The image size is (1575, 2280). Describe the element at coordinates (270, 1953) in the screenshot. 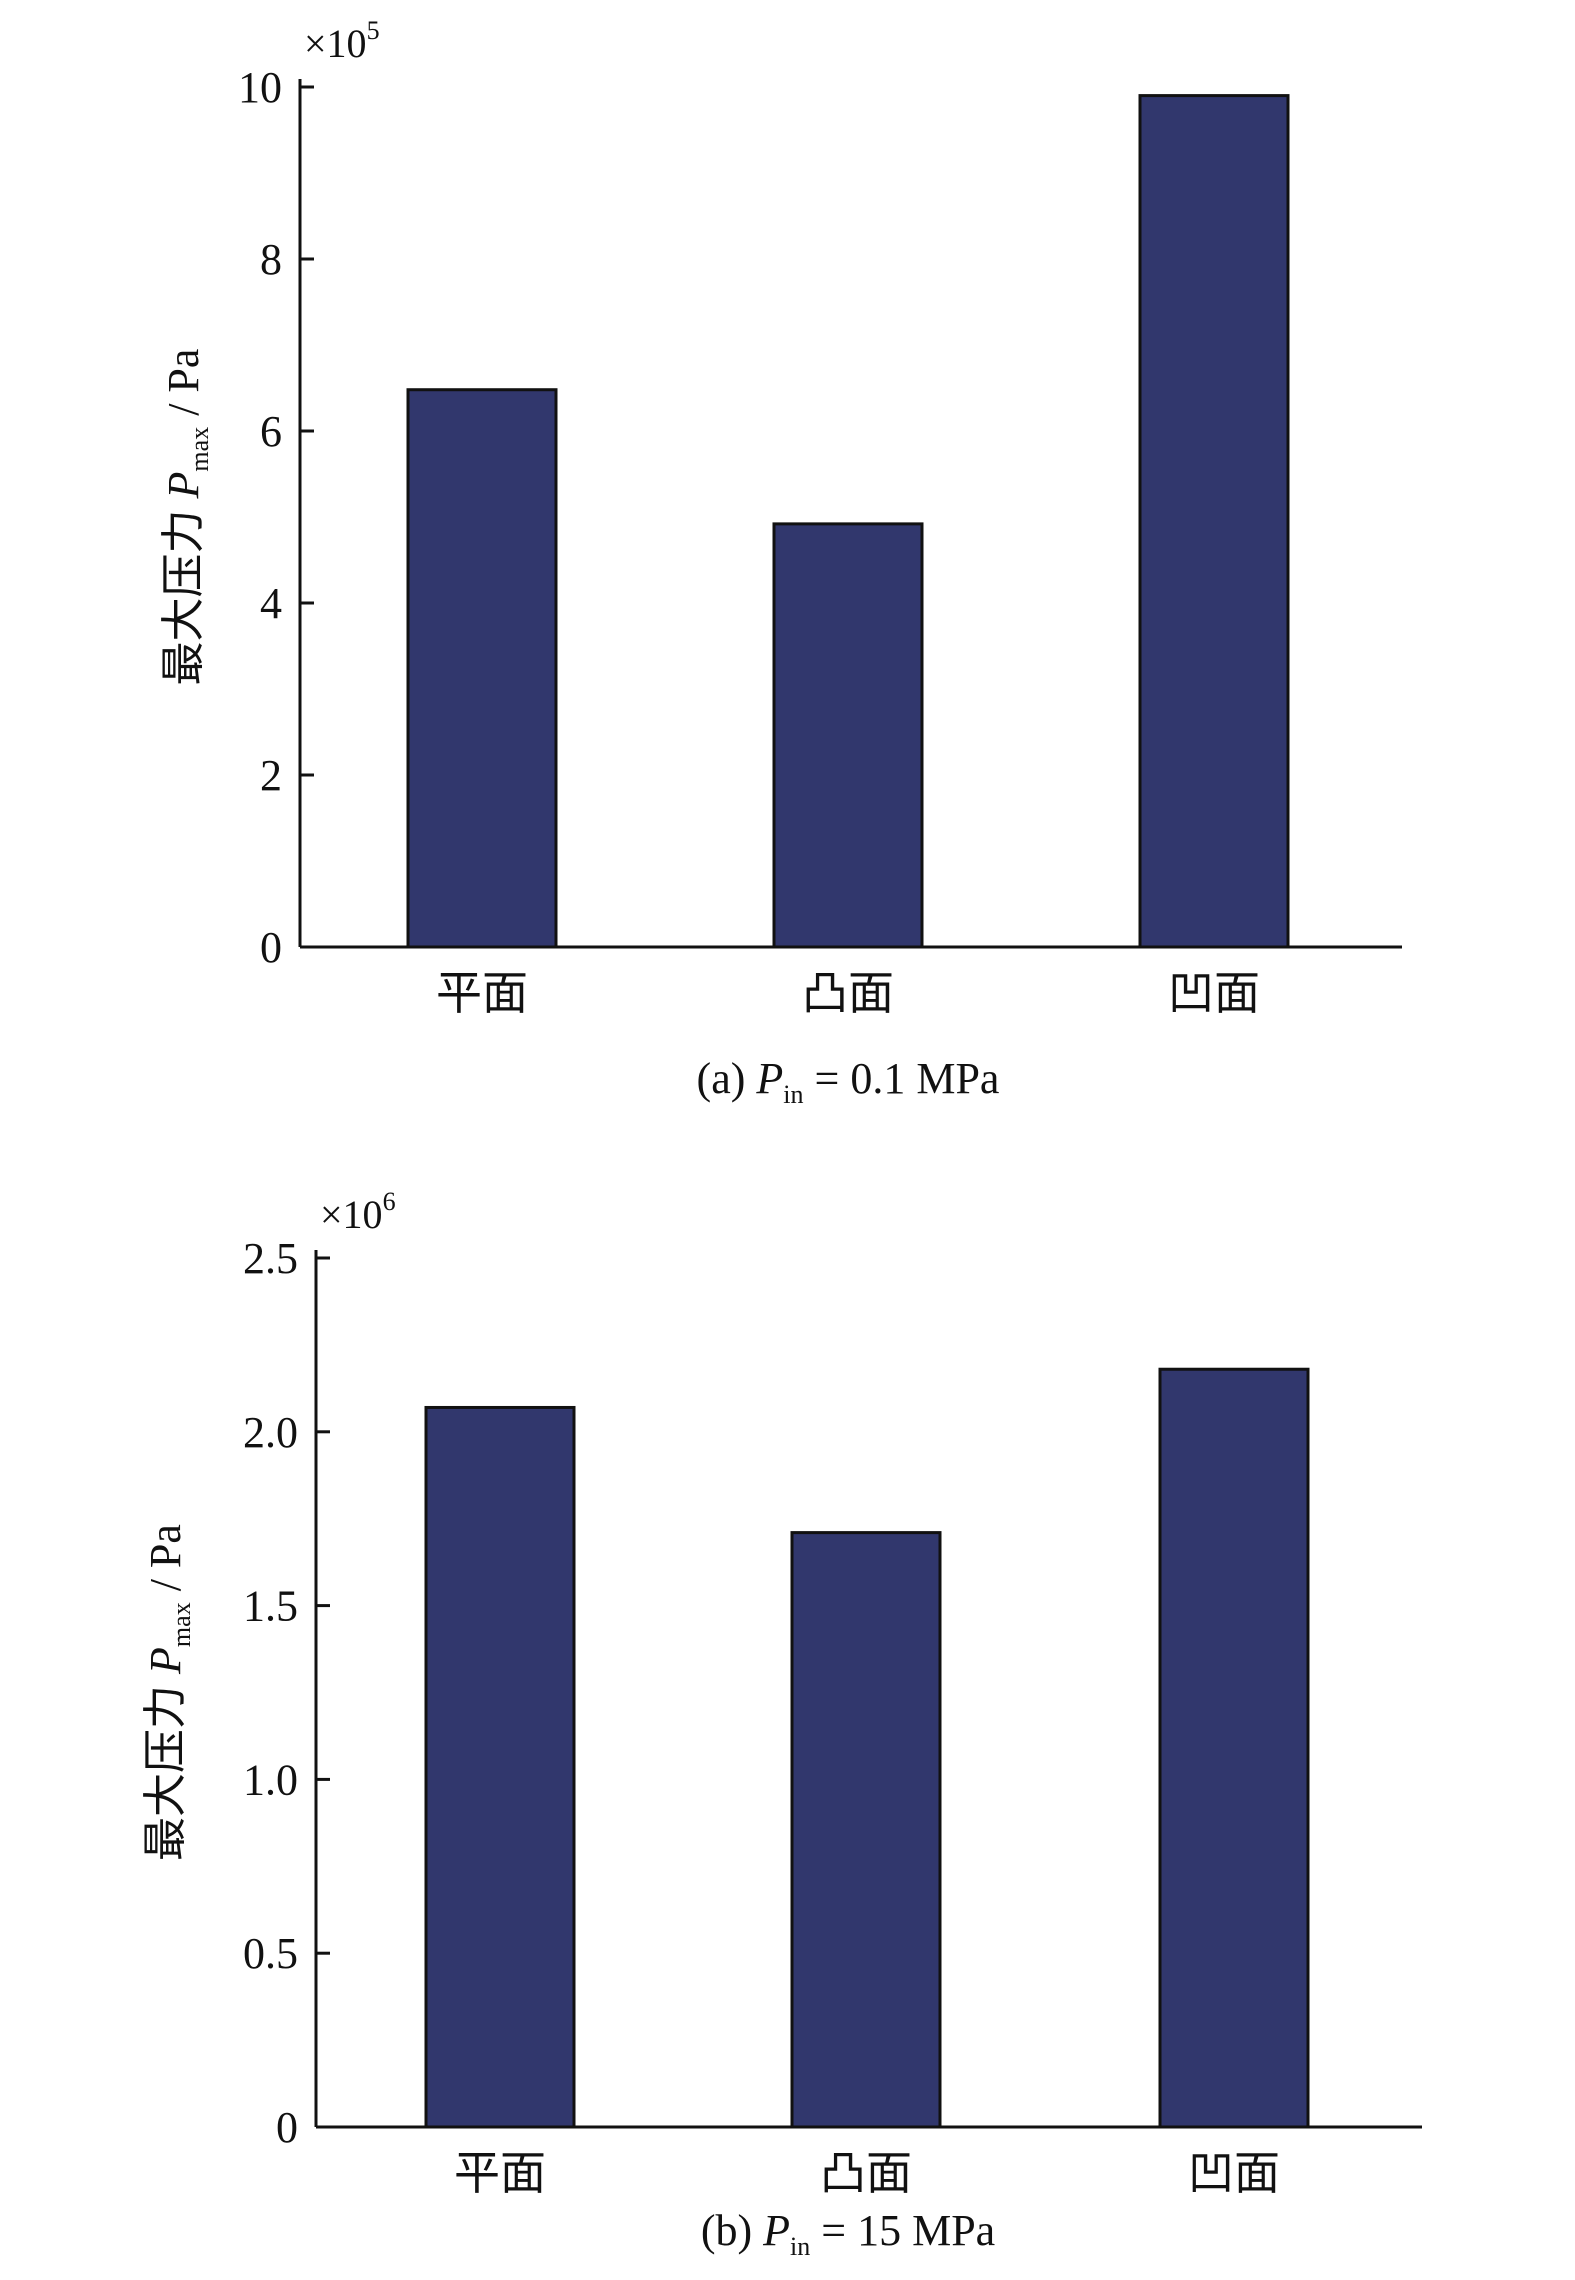

I see `y-tick-label: 0.5` at that location.